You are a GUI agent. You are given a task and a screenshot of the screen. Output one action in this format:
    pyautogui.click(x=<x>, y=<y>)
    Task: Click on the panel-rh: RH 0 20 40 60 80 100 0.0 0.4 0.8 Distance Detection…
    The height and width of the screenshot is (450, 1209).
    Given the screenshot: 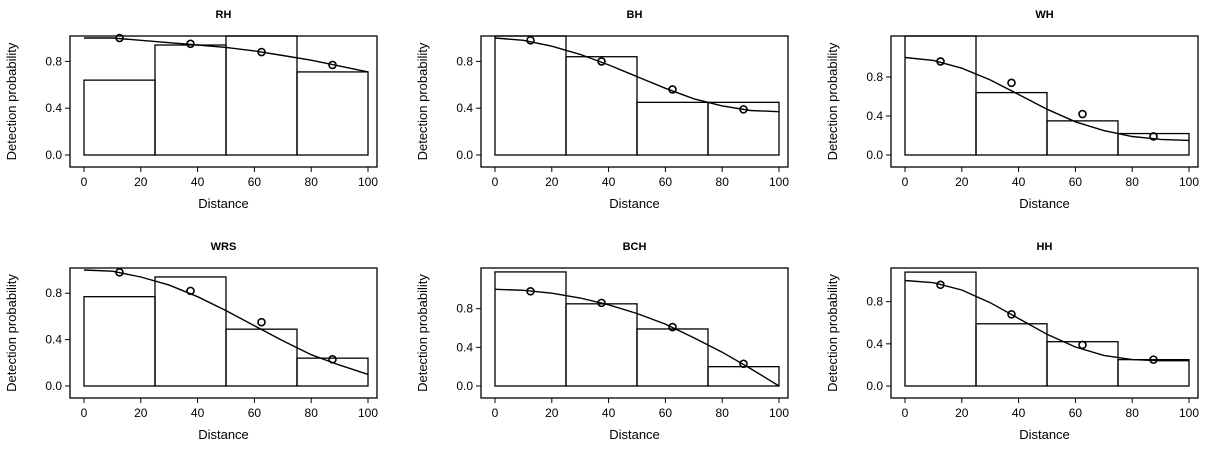 What is the action you would take?
    pyautogui.click(x=191, y=110)
    